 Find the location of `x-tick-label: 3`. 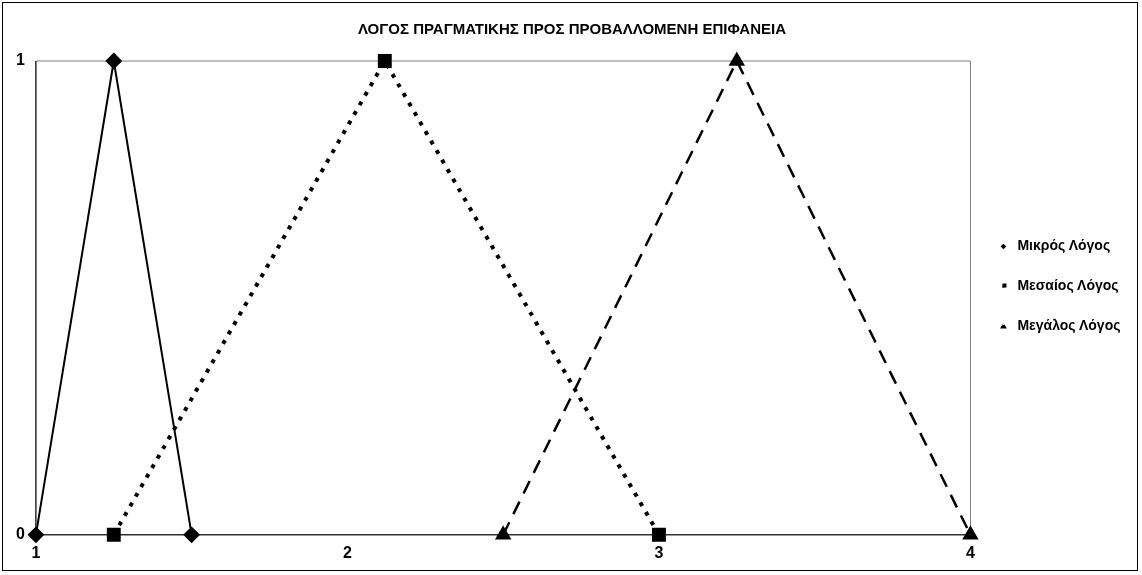

x-tick-label: 3 is located at coordinates (659, 552).